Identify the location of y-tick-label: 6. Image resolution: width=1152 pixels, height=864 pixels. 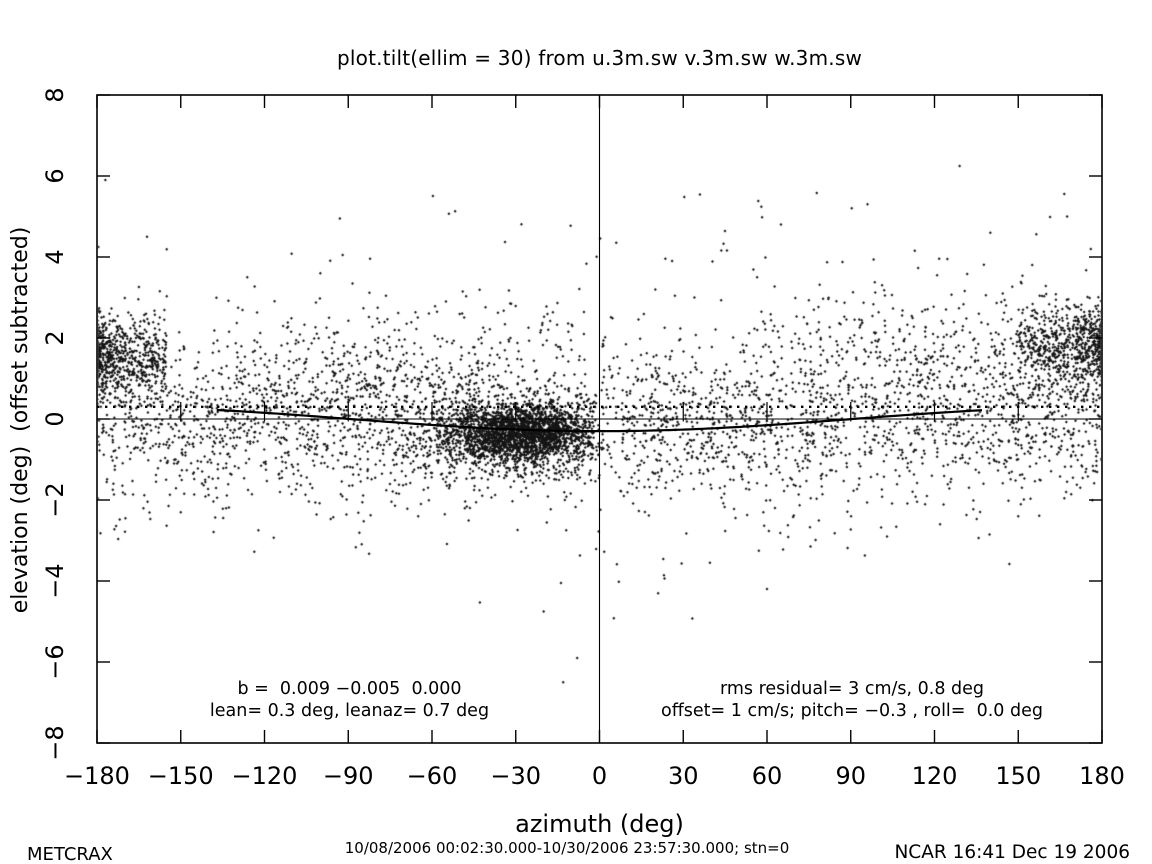
(55, 176).